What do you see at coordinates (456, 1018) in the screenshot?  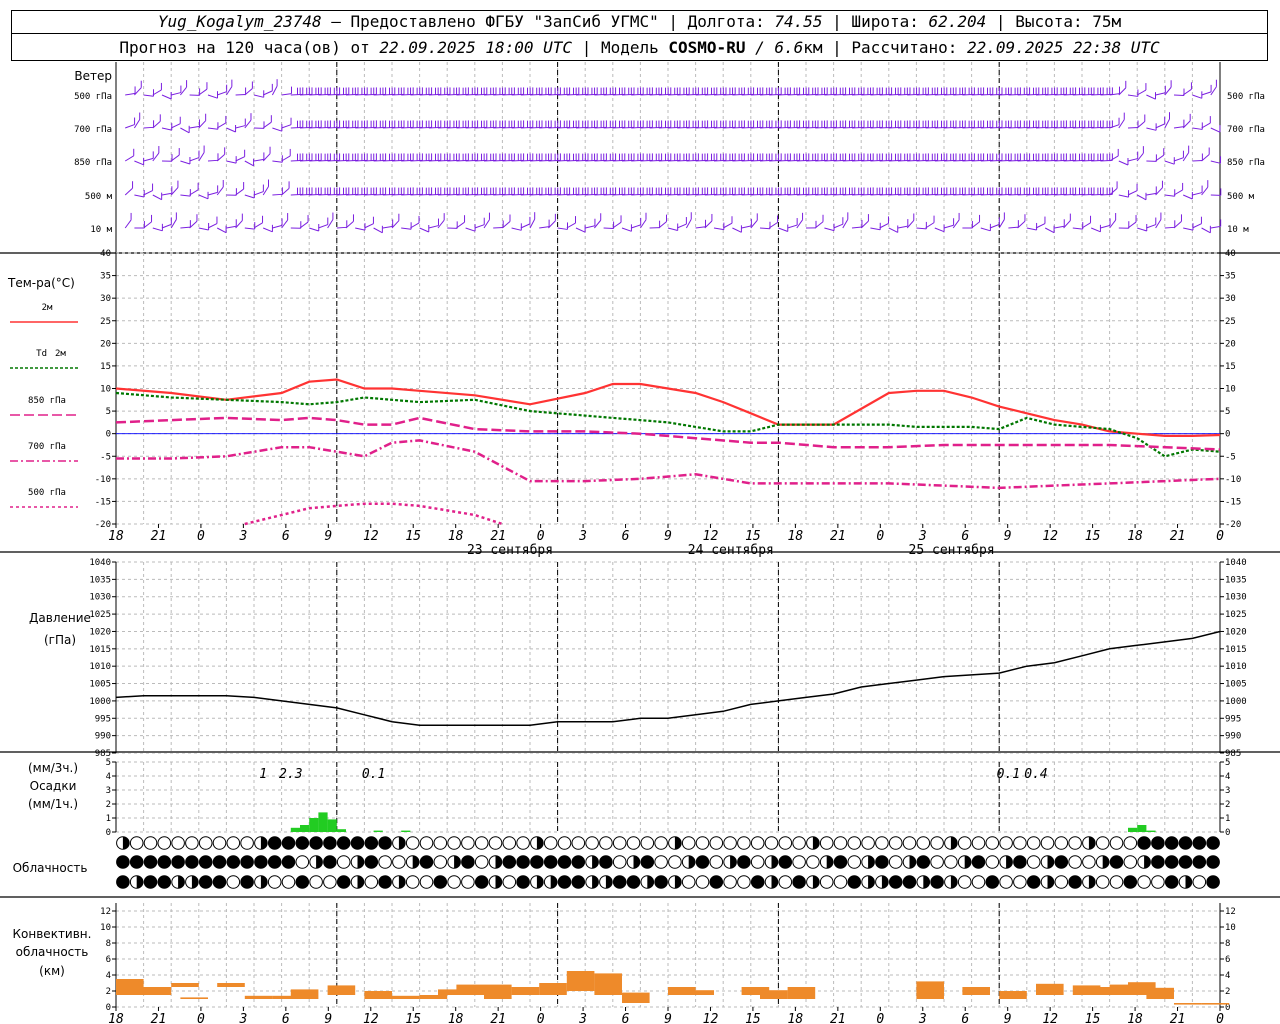 I see `conv-xtick-label: 18` at bounding box center [456, 1018].